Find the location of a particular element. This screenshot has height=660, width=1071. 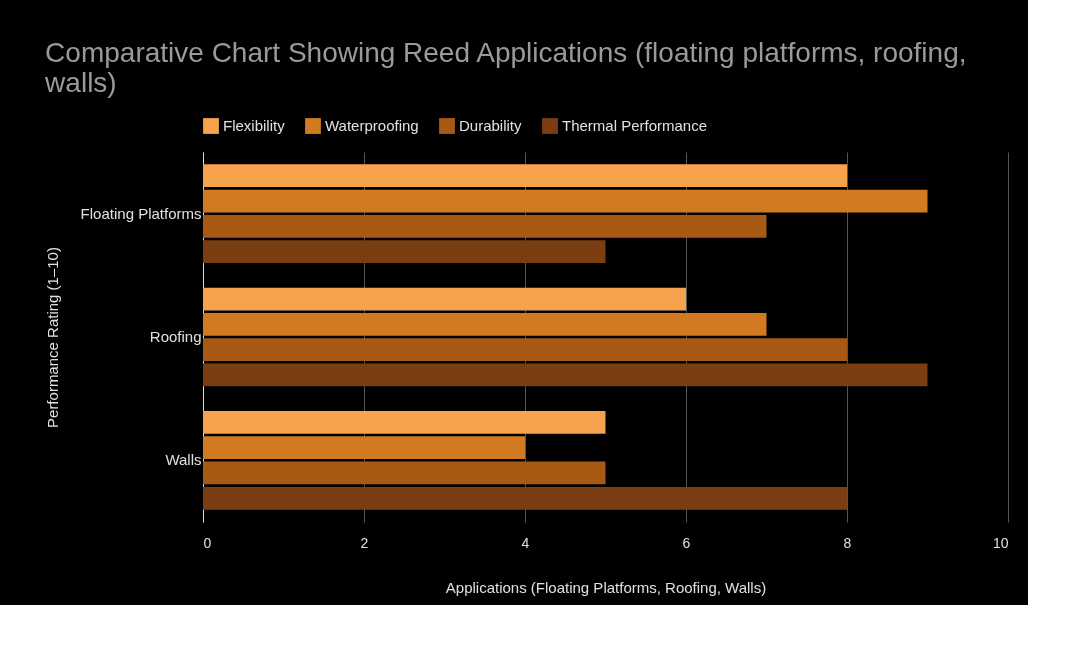

legend-label: Thermal Performance is located at coordinates (635, 125).